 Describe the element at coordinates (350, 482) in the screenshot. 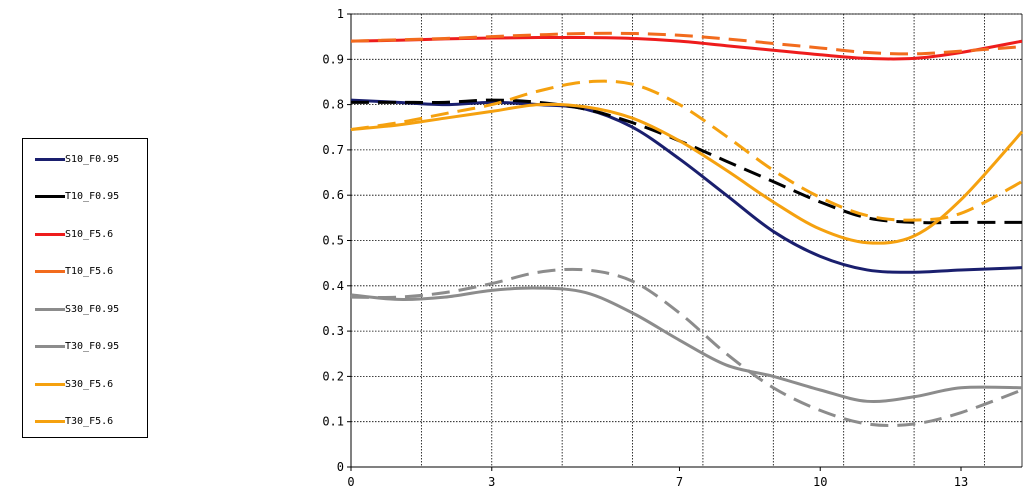

I see `x-tick-label: 0` at that location.